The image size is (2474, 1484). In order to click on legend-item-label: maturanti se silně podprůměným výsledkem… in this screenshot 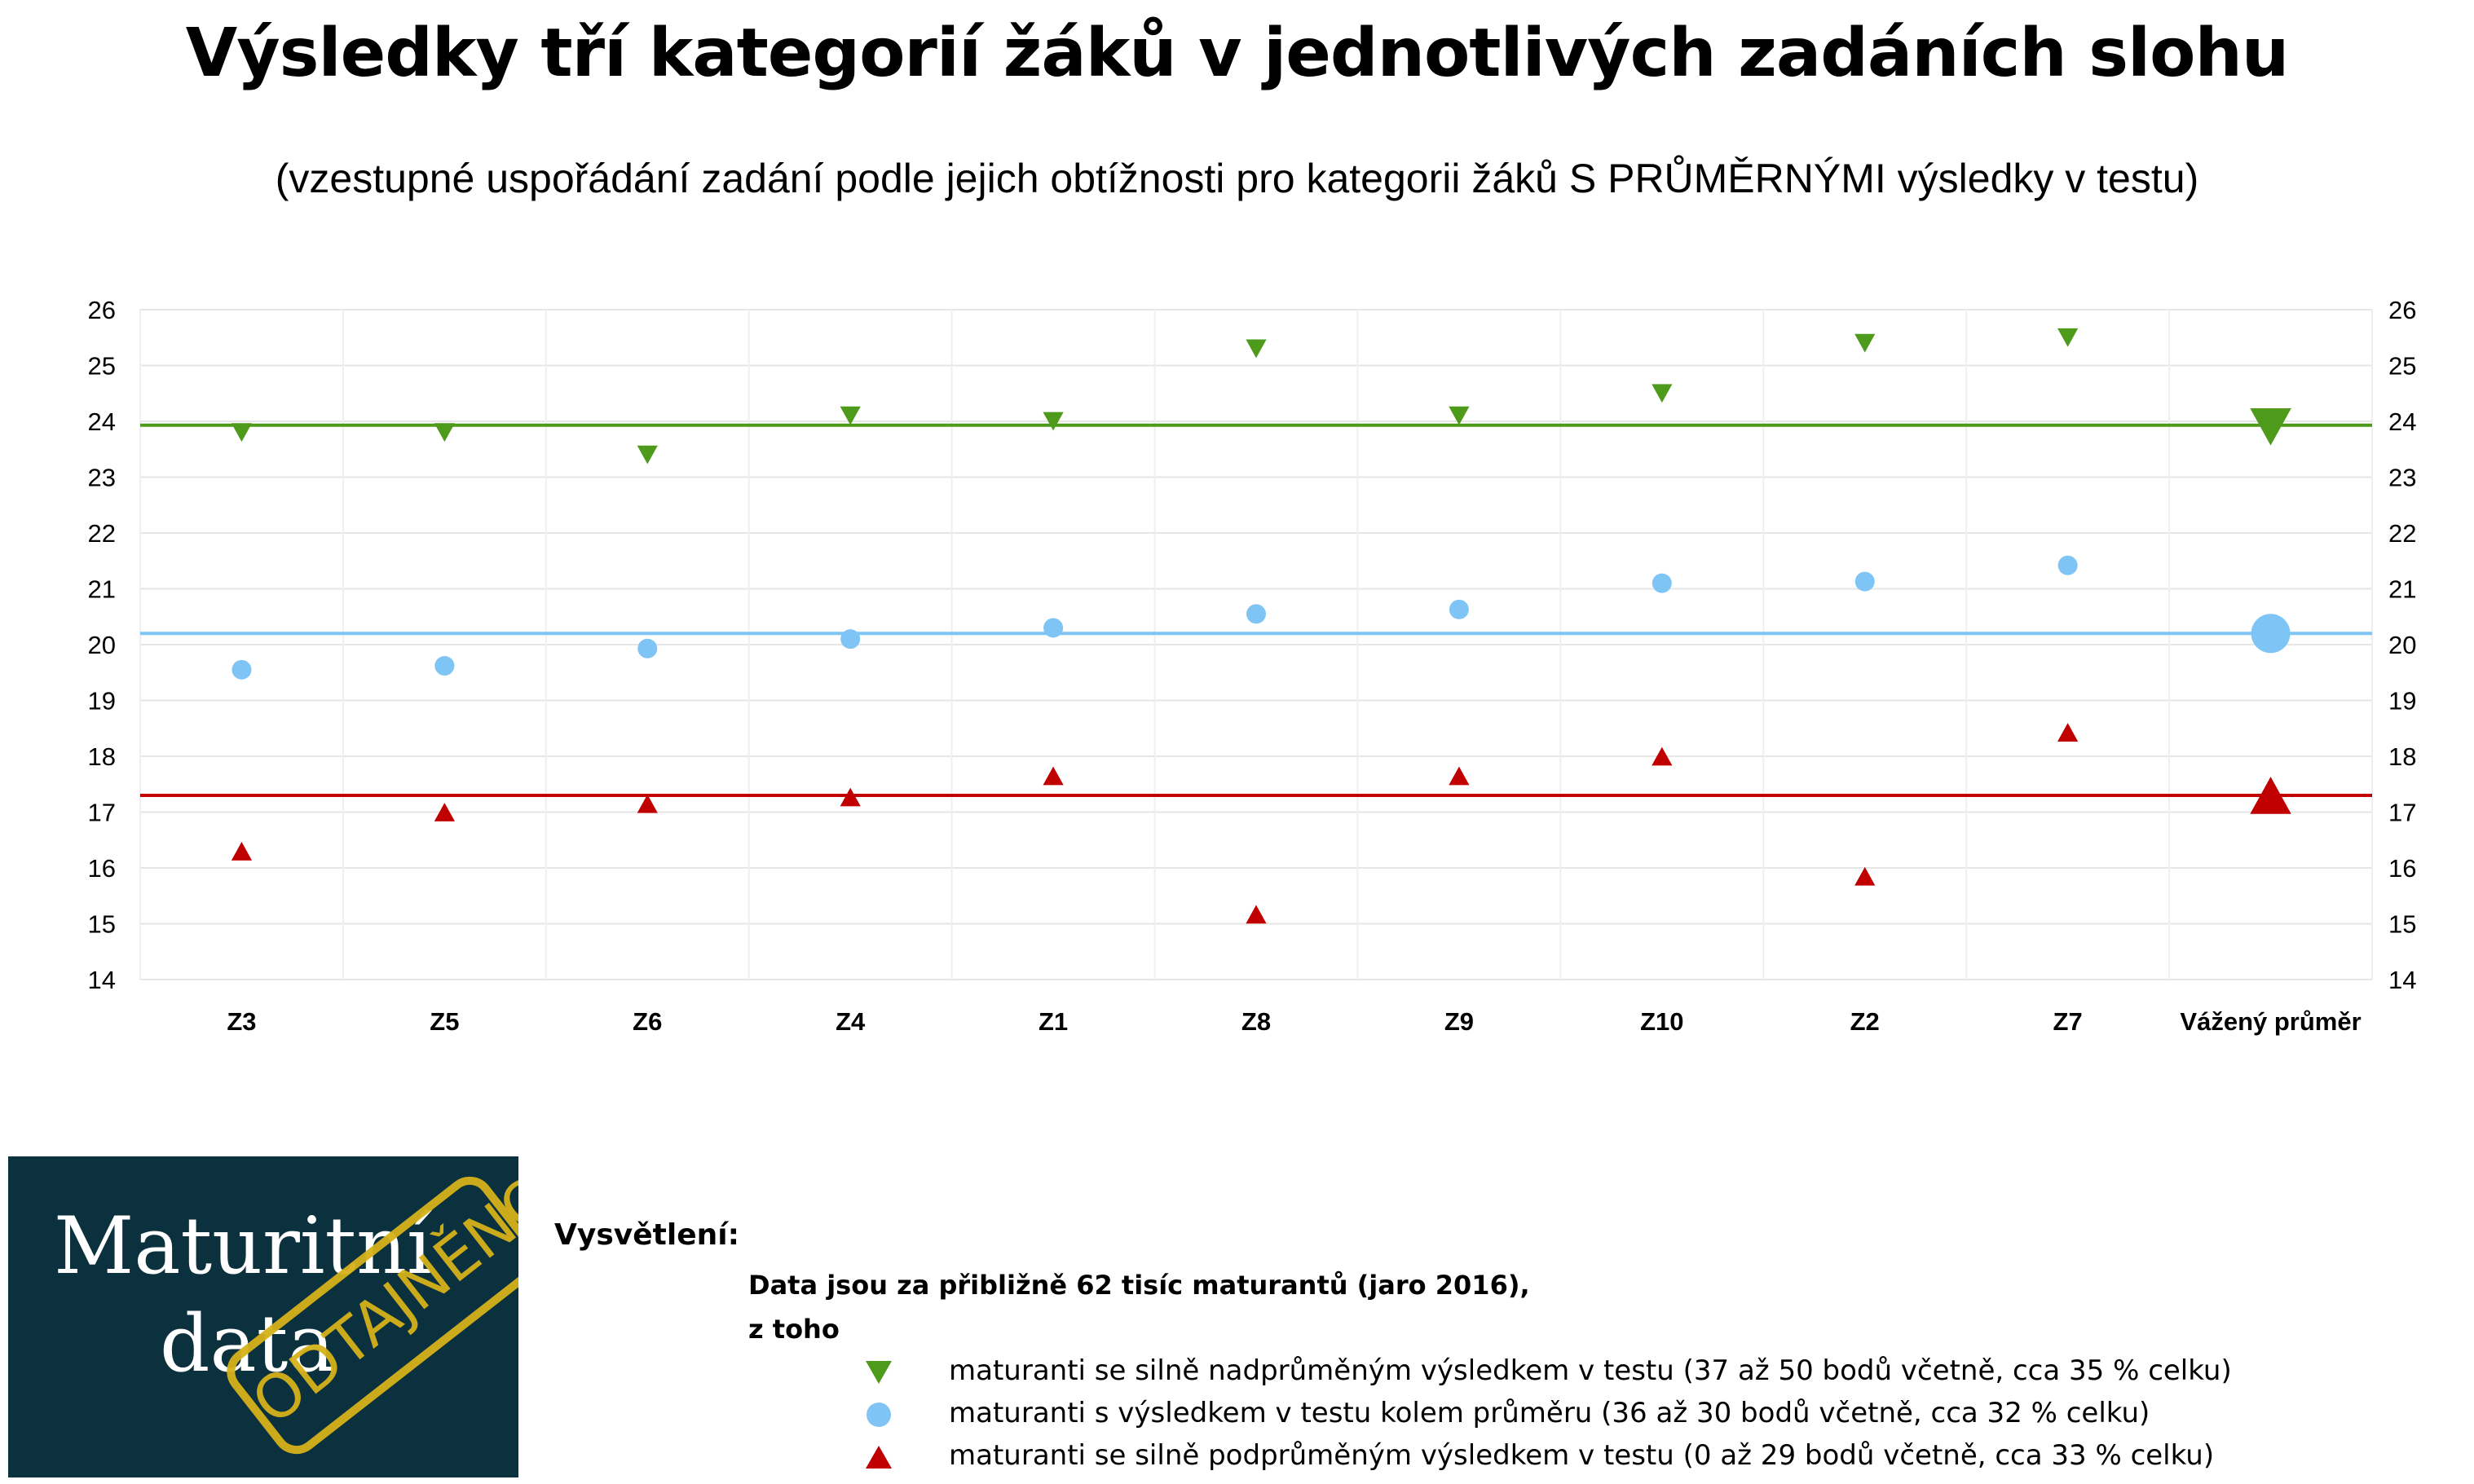, I will do `click(1582, 1455)`.